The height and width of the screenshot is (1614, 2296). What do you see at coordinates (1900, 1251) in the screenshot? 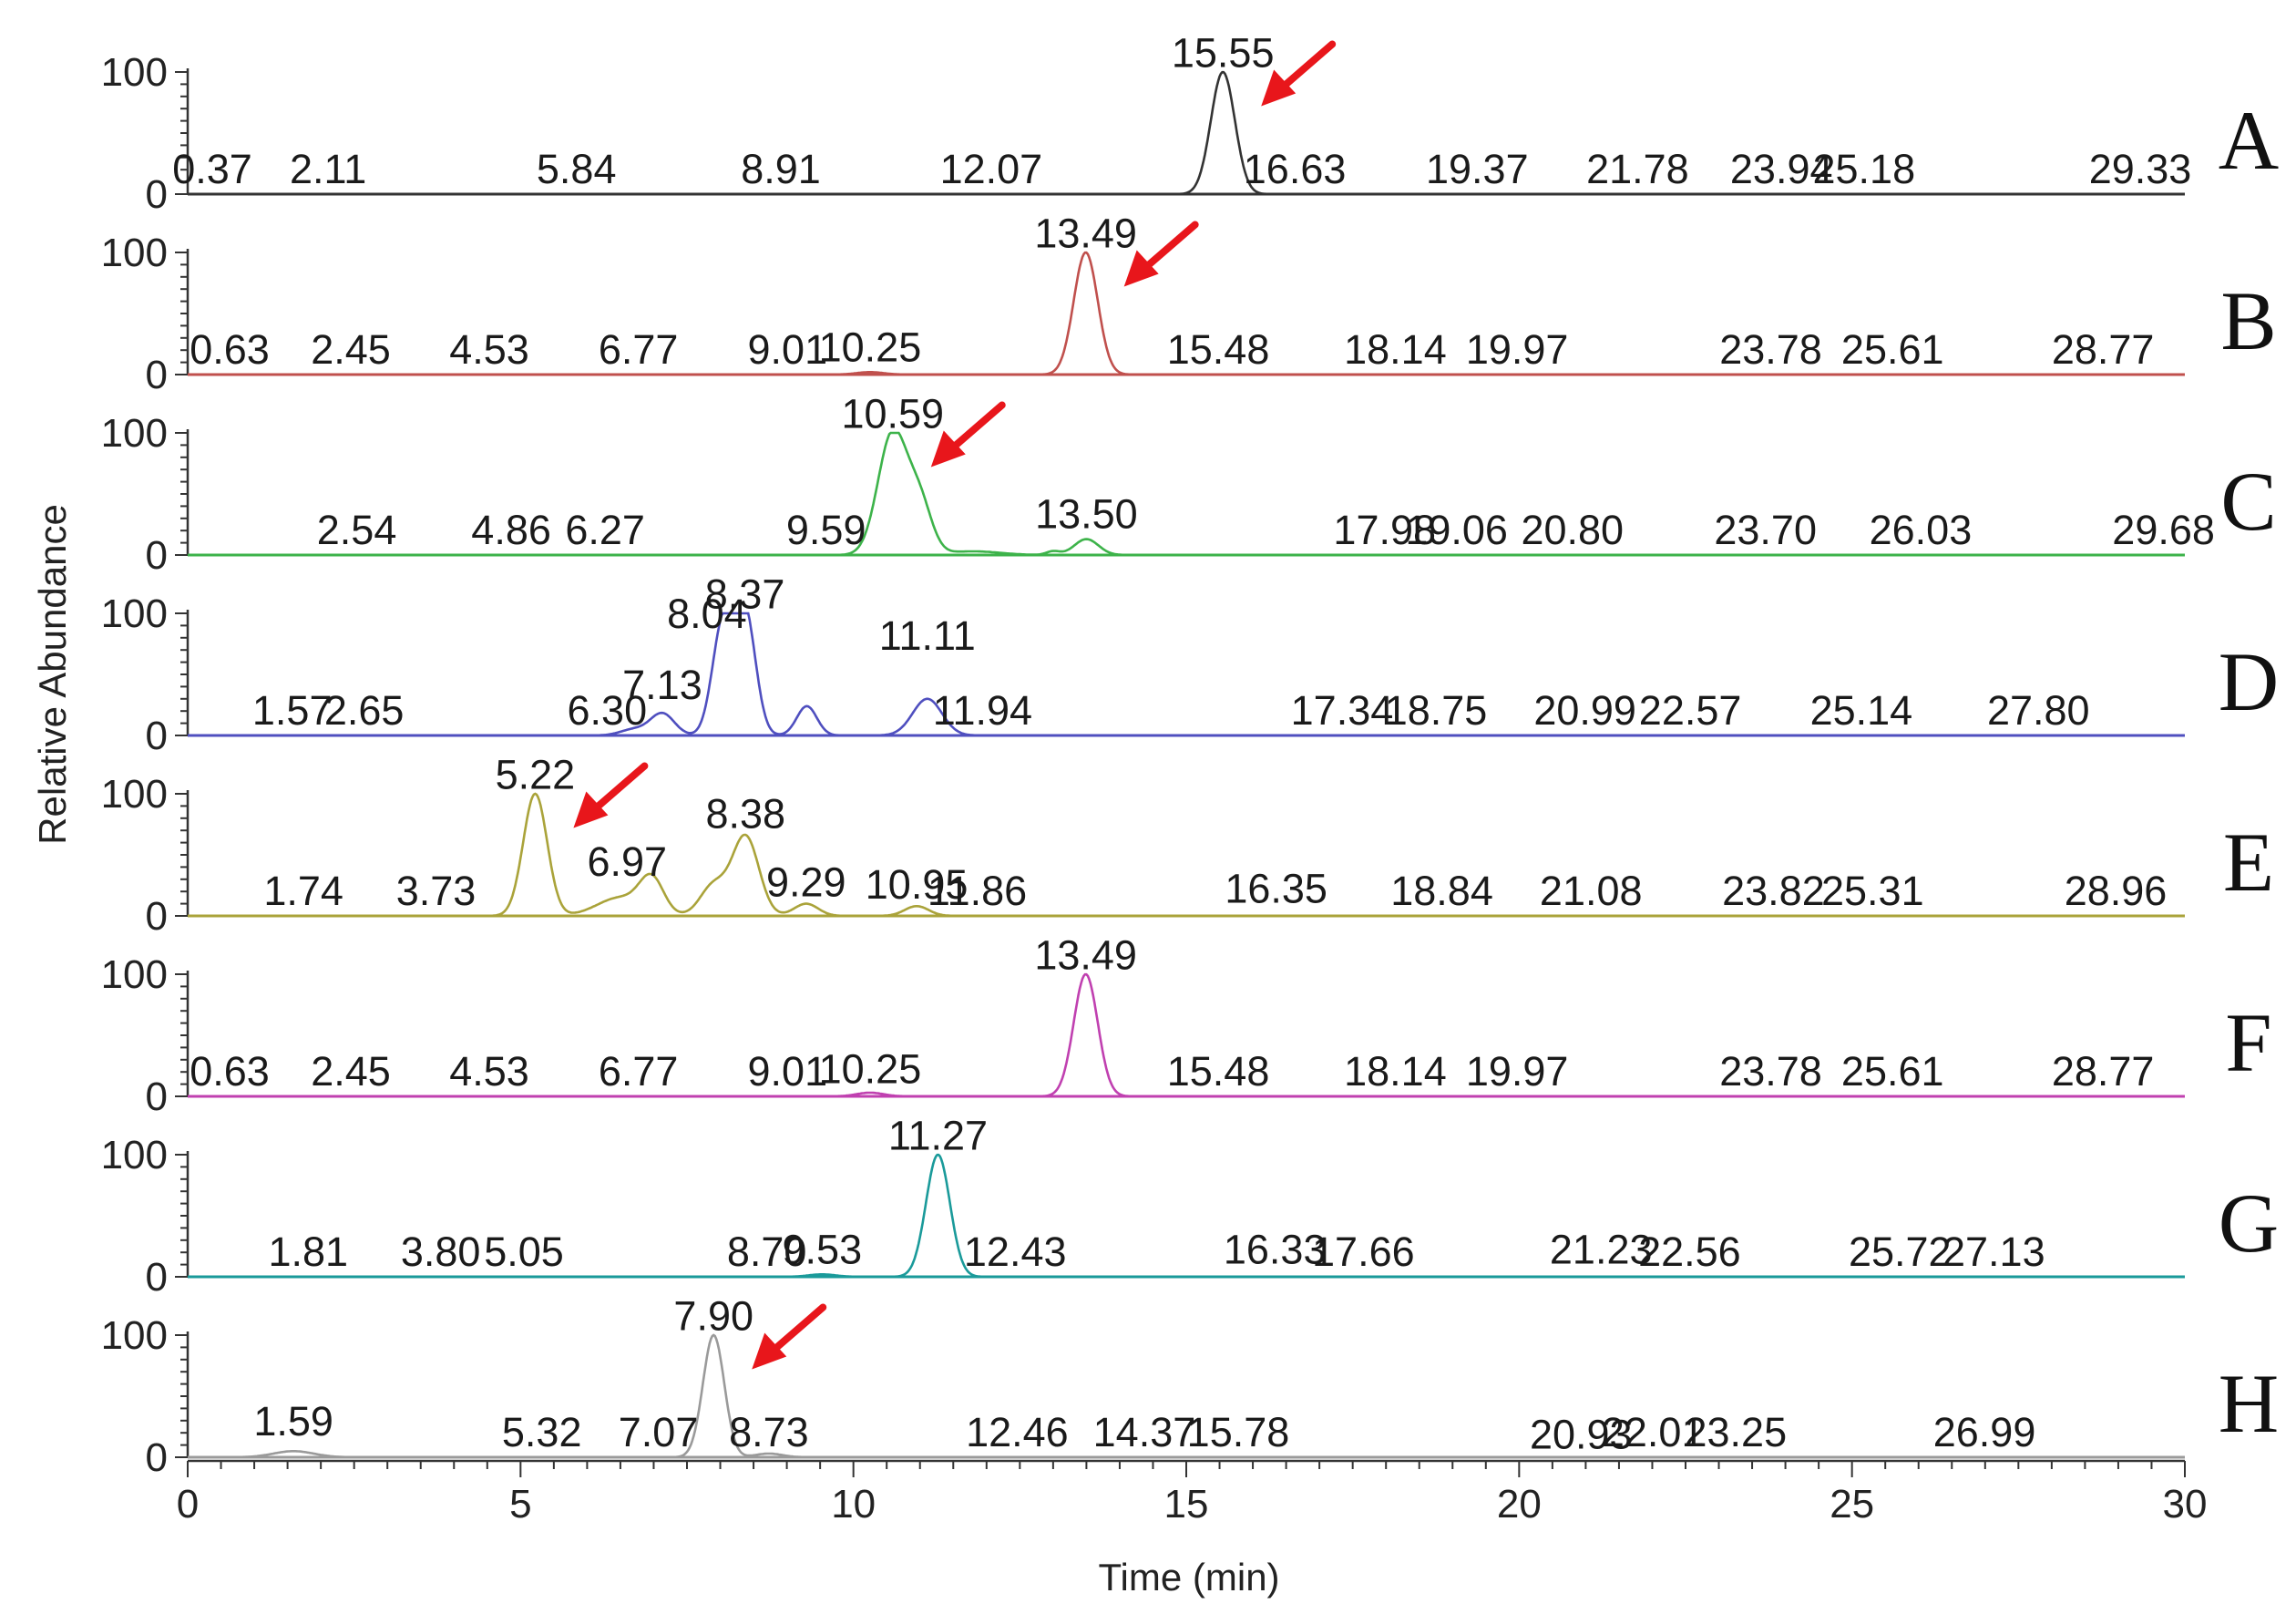
I see `peak-label: 25.72` at bounding box center [1900, 1251].